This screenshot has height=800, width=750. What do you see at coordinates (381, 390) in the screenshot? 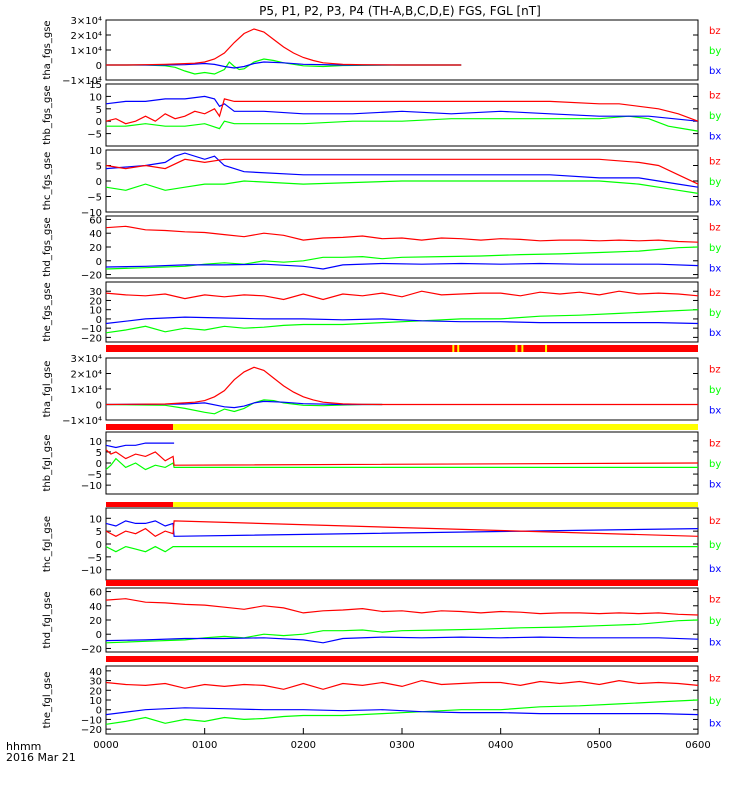
I see `panel-tha_fgl_gse: 3×10⁴ 2×10⁴ 1×10⁴ 0 −1×10⁴ tha_fgl_gse bz by bx` at bounding box center [381, 390].